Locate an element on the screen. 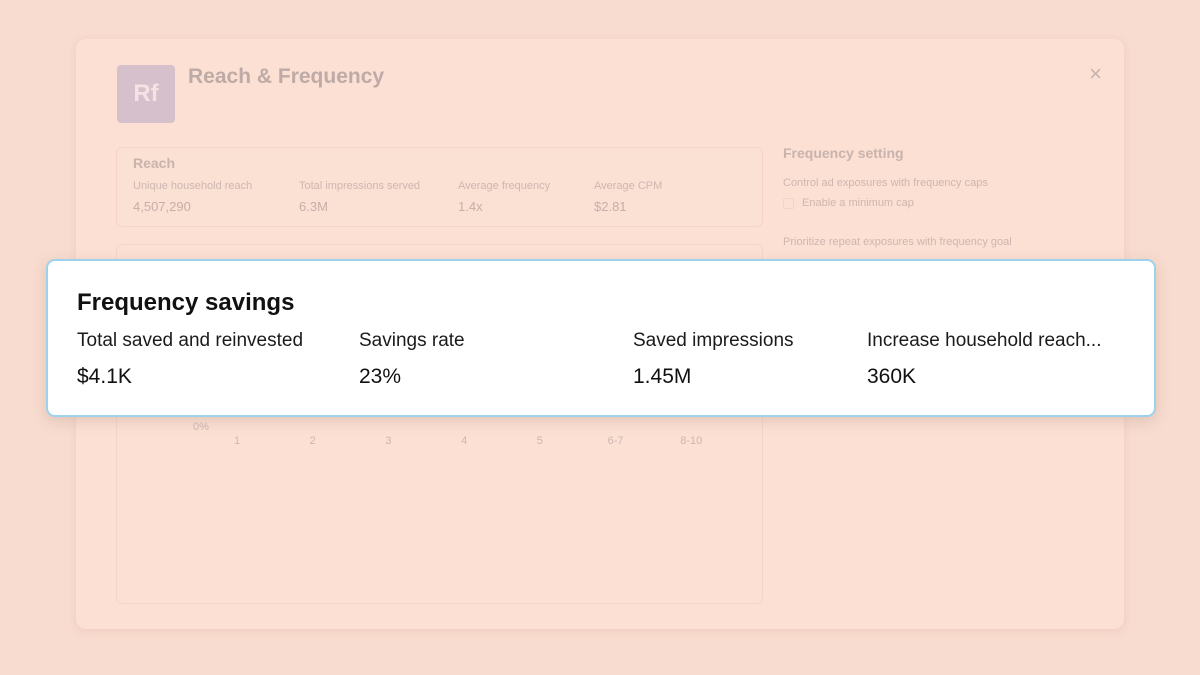  metric-value: 360K is located at coordinates (892, 376).